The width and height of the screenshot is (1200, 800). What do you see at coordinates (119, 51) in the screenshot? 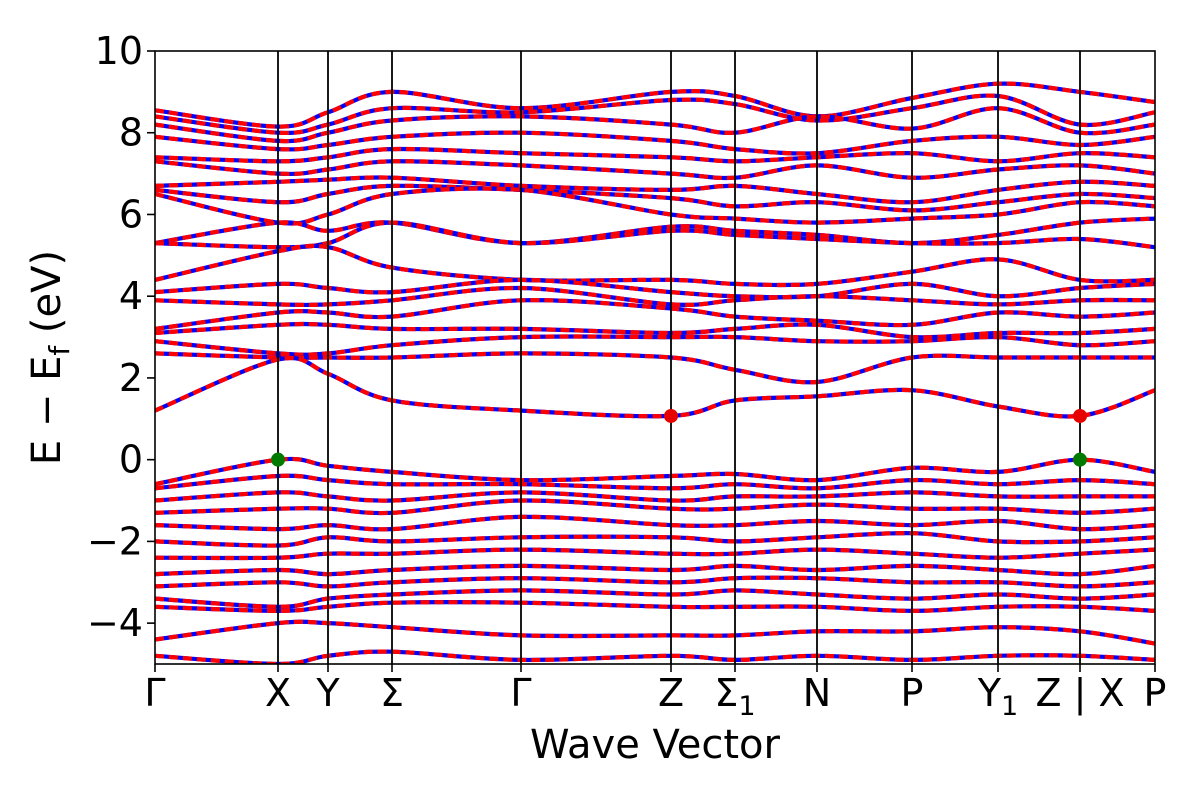
I see `ytick-label-7: 10` at bounding box center [119, 51].